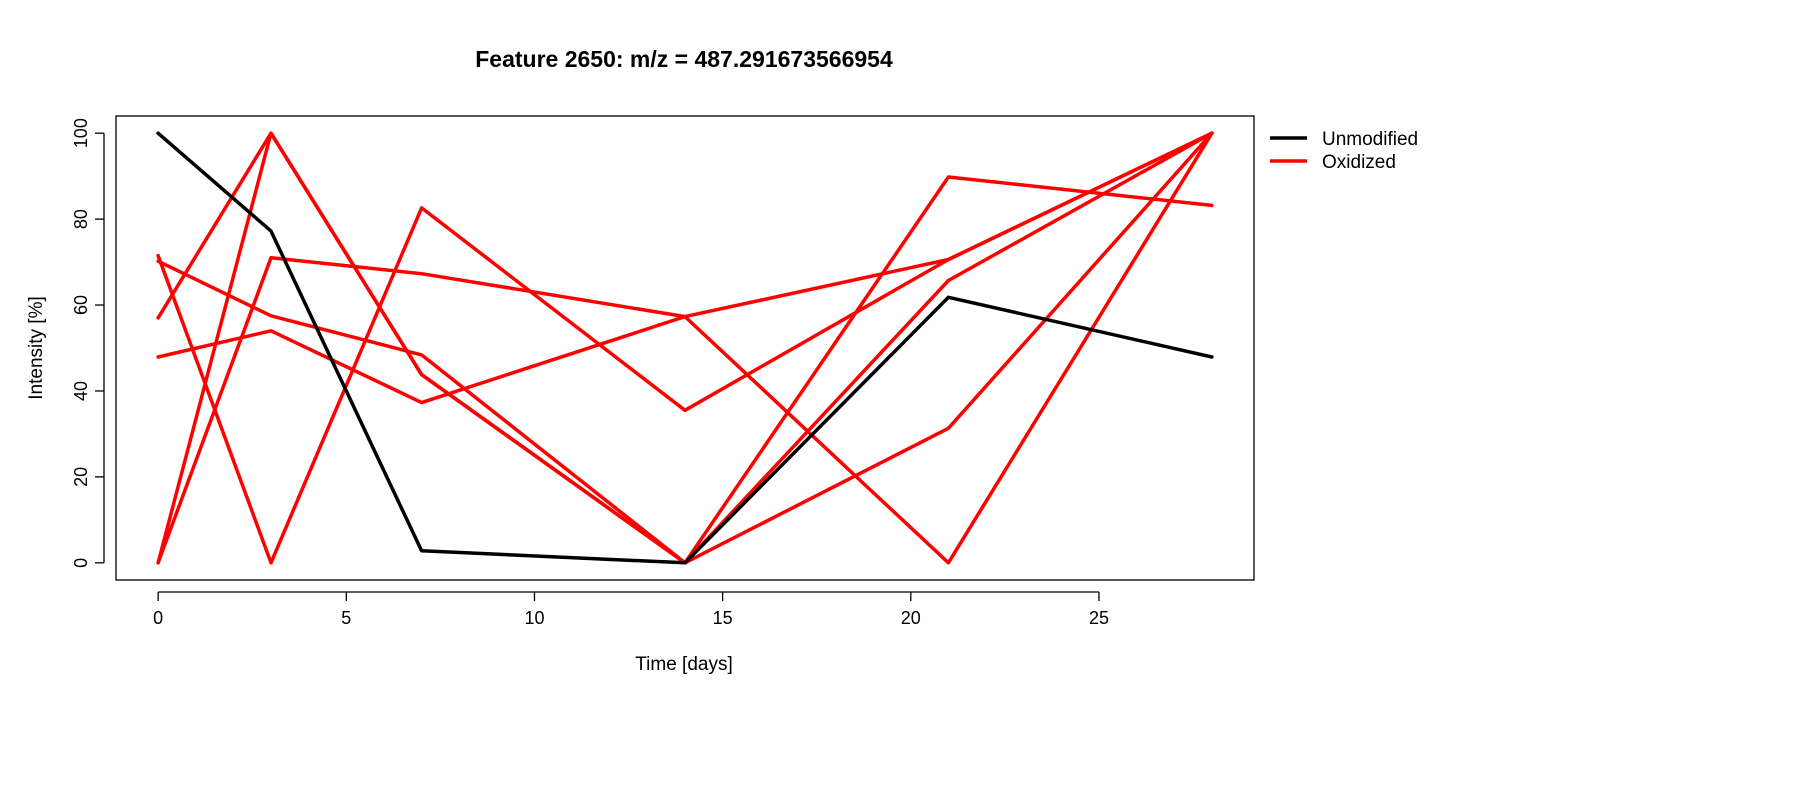 Image resolution: width=1800 pixels, height=800 pixels. Describe the element at coordinates (723, 618) in the screenshot. I see `x-tick-label: 15` at that location.